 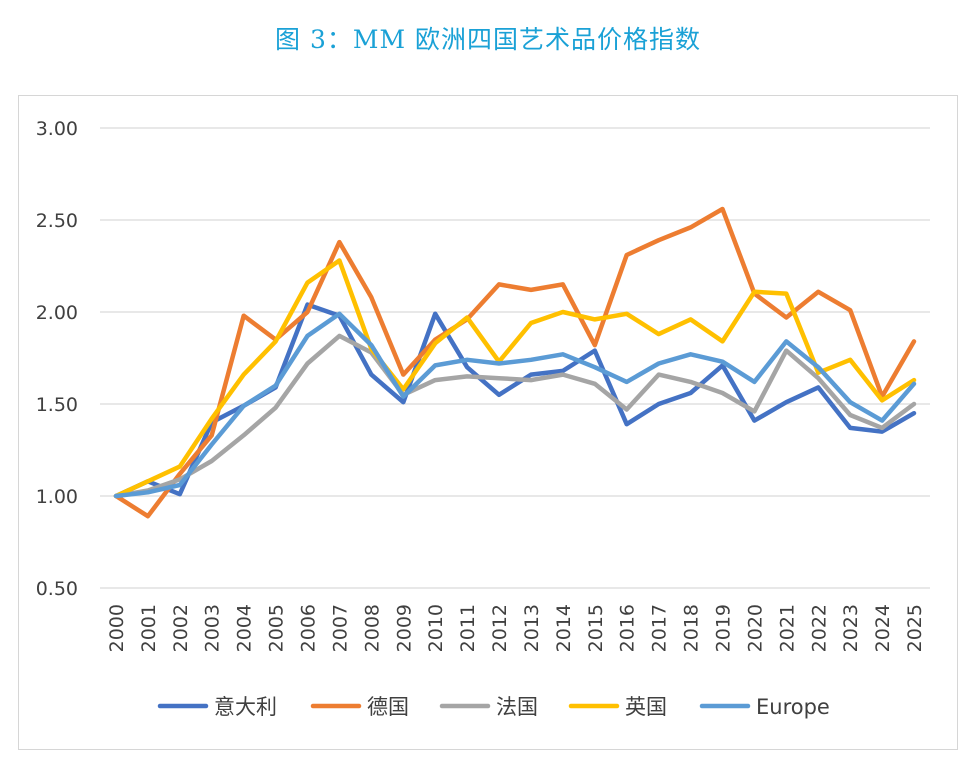 I want to click on legend-label-4: Europe, so click(x=793, y=707).